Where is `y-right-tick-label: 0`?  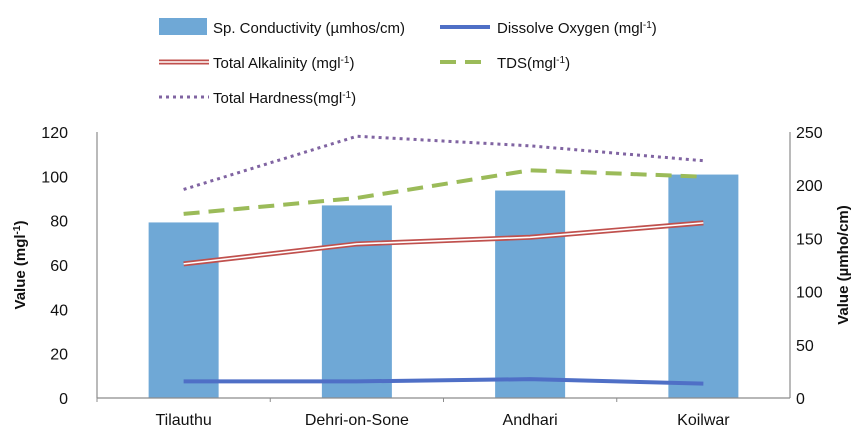 y-right-tick-label: 0 is located at coordinates (800, 399).